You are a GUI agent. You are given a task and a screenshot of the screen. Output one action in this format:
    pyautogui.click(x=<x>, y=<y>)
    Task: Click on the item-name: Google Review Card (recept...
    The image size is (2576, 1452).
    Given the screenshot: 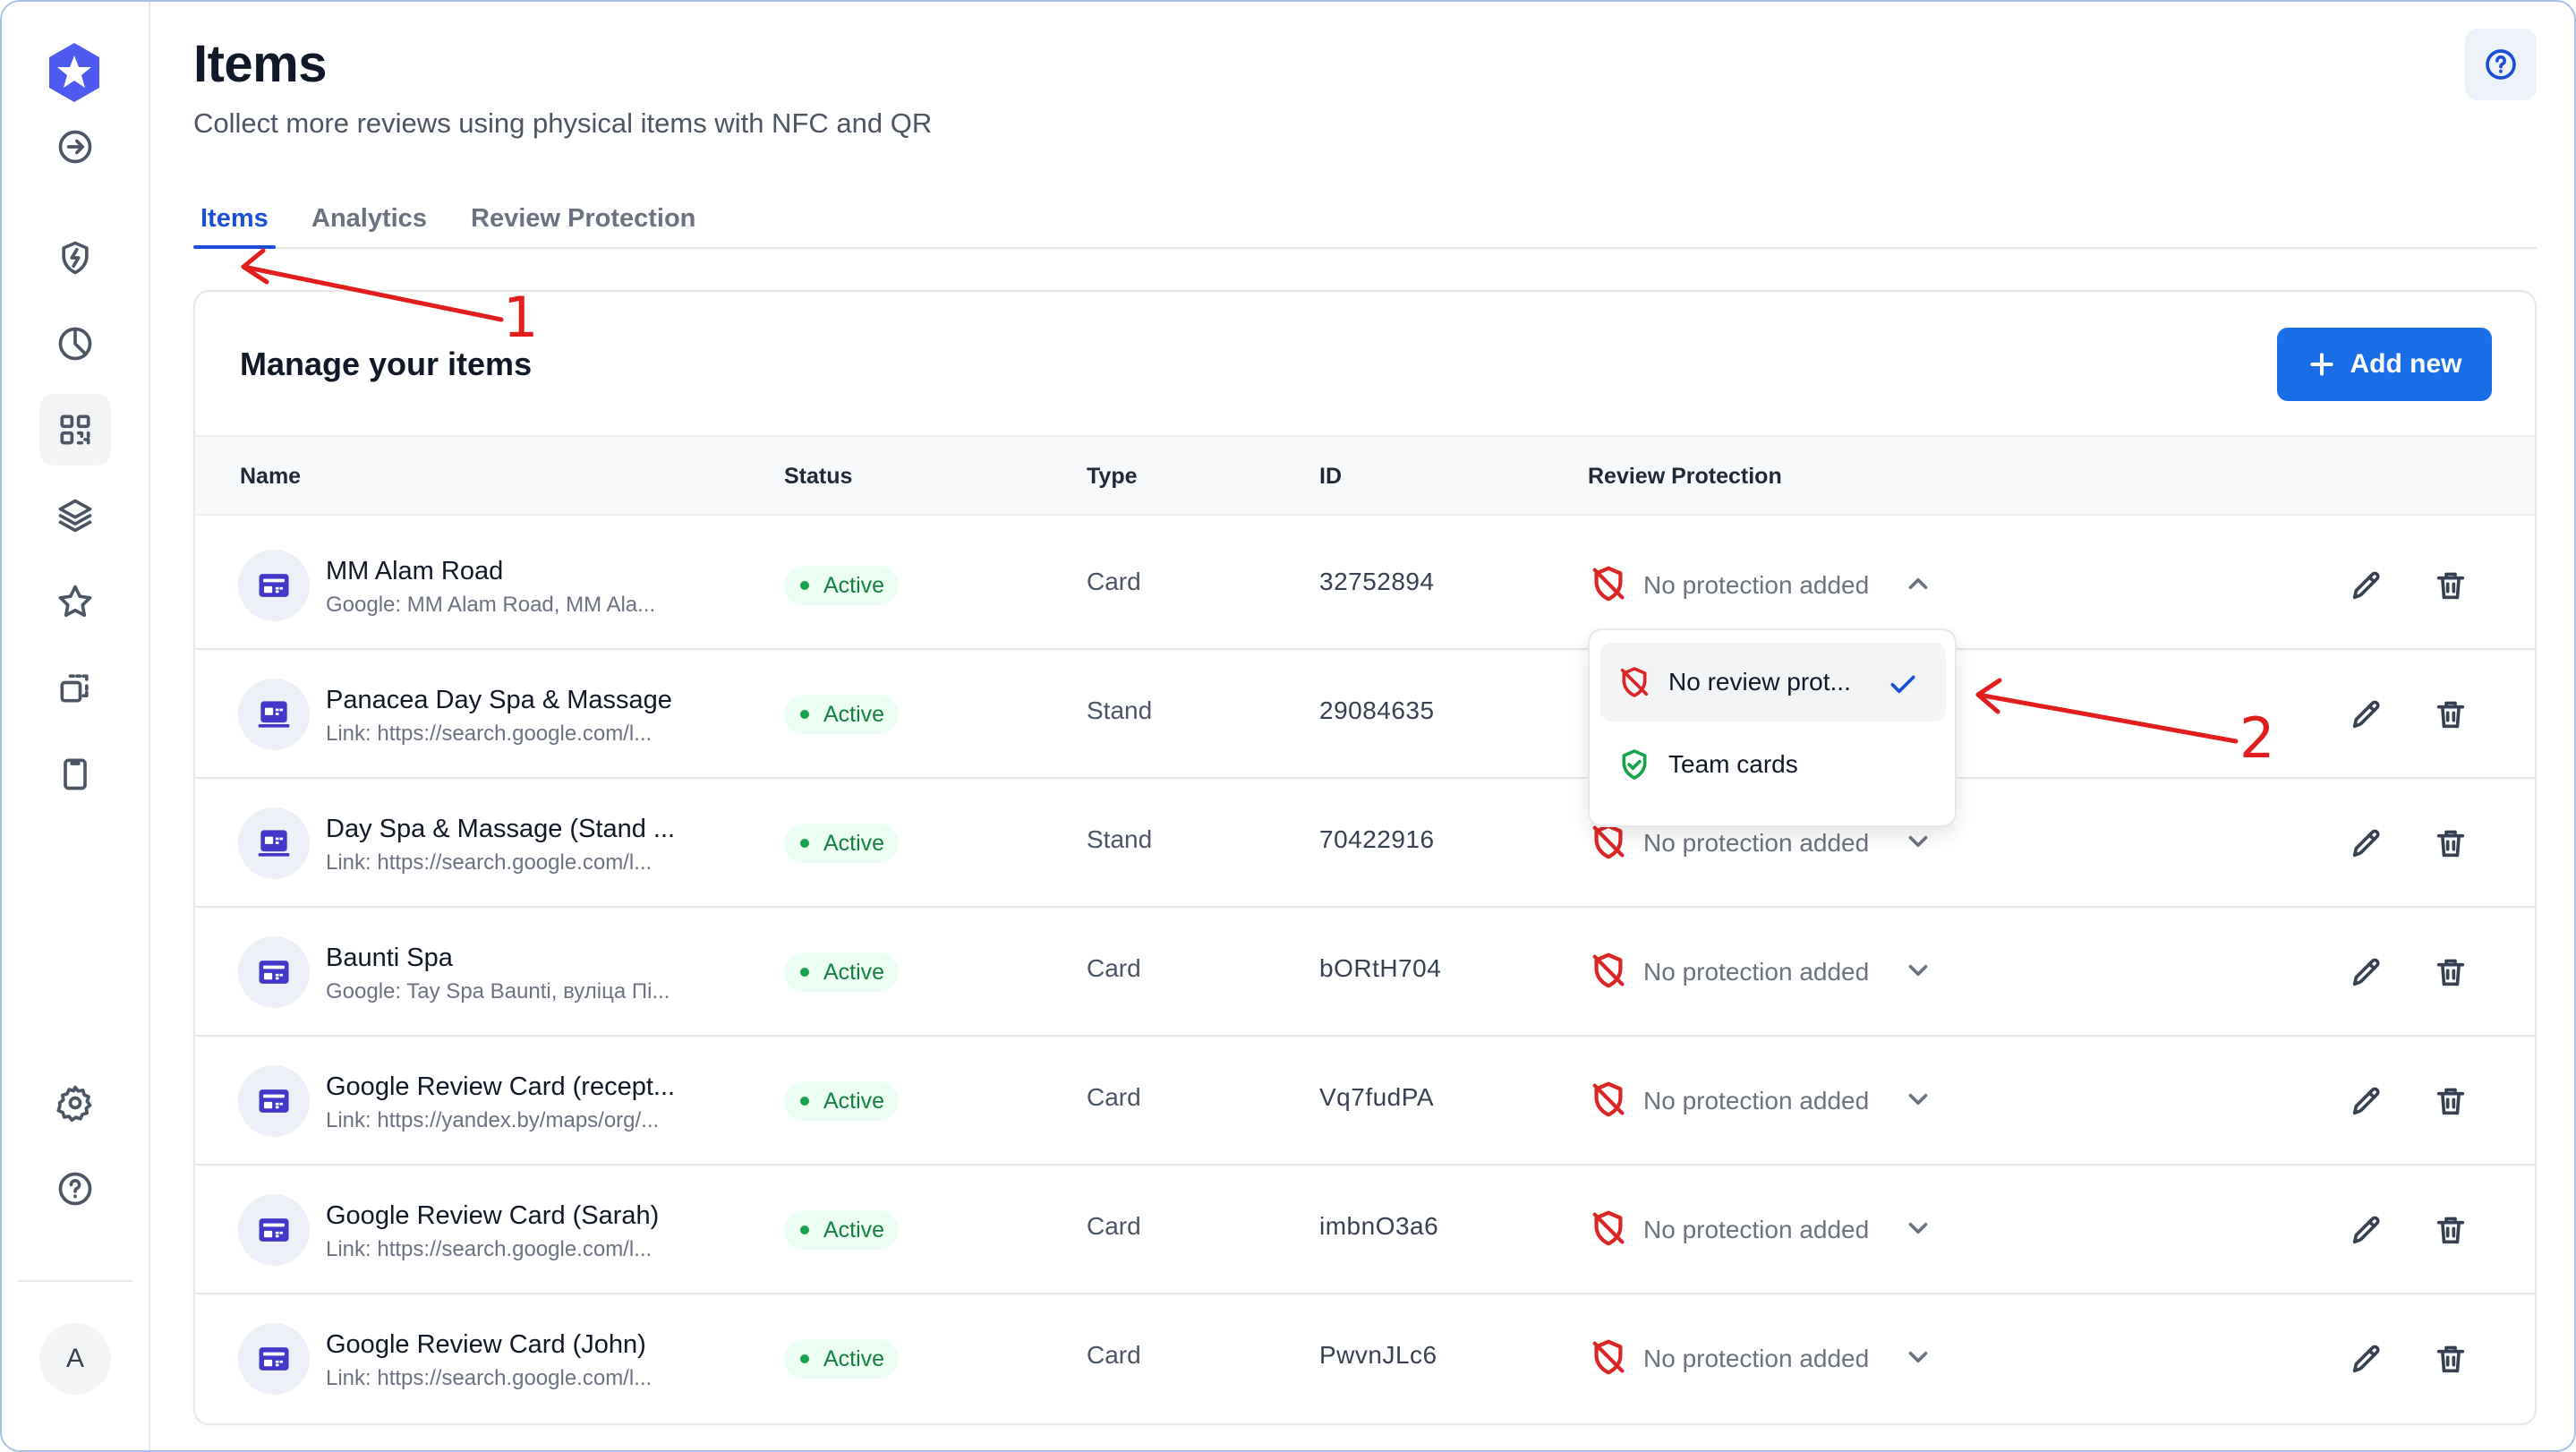 What is the action you would take?
    pyautogui.click(x=501, y=1086)
    